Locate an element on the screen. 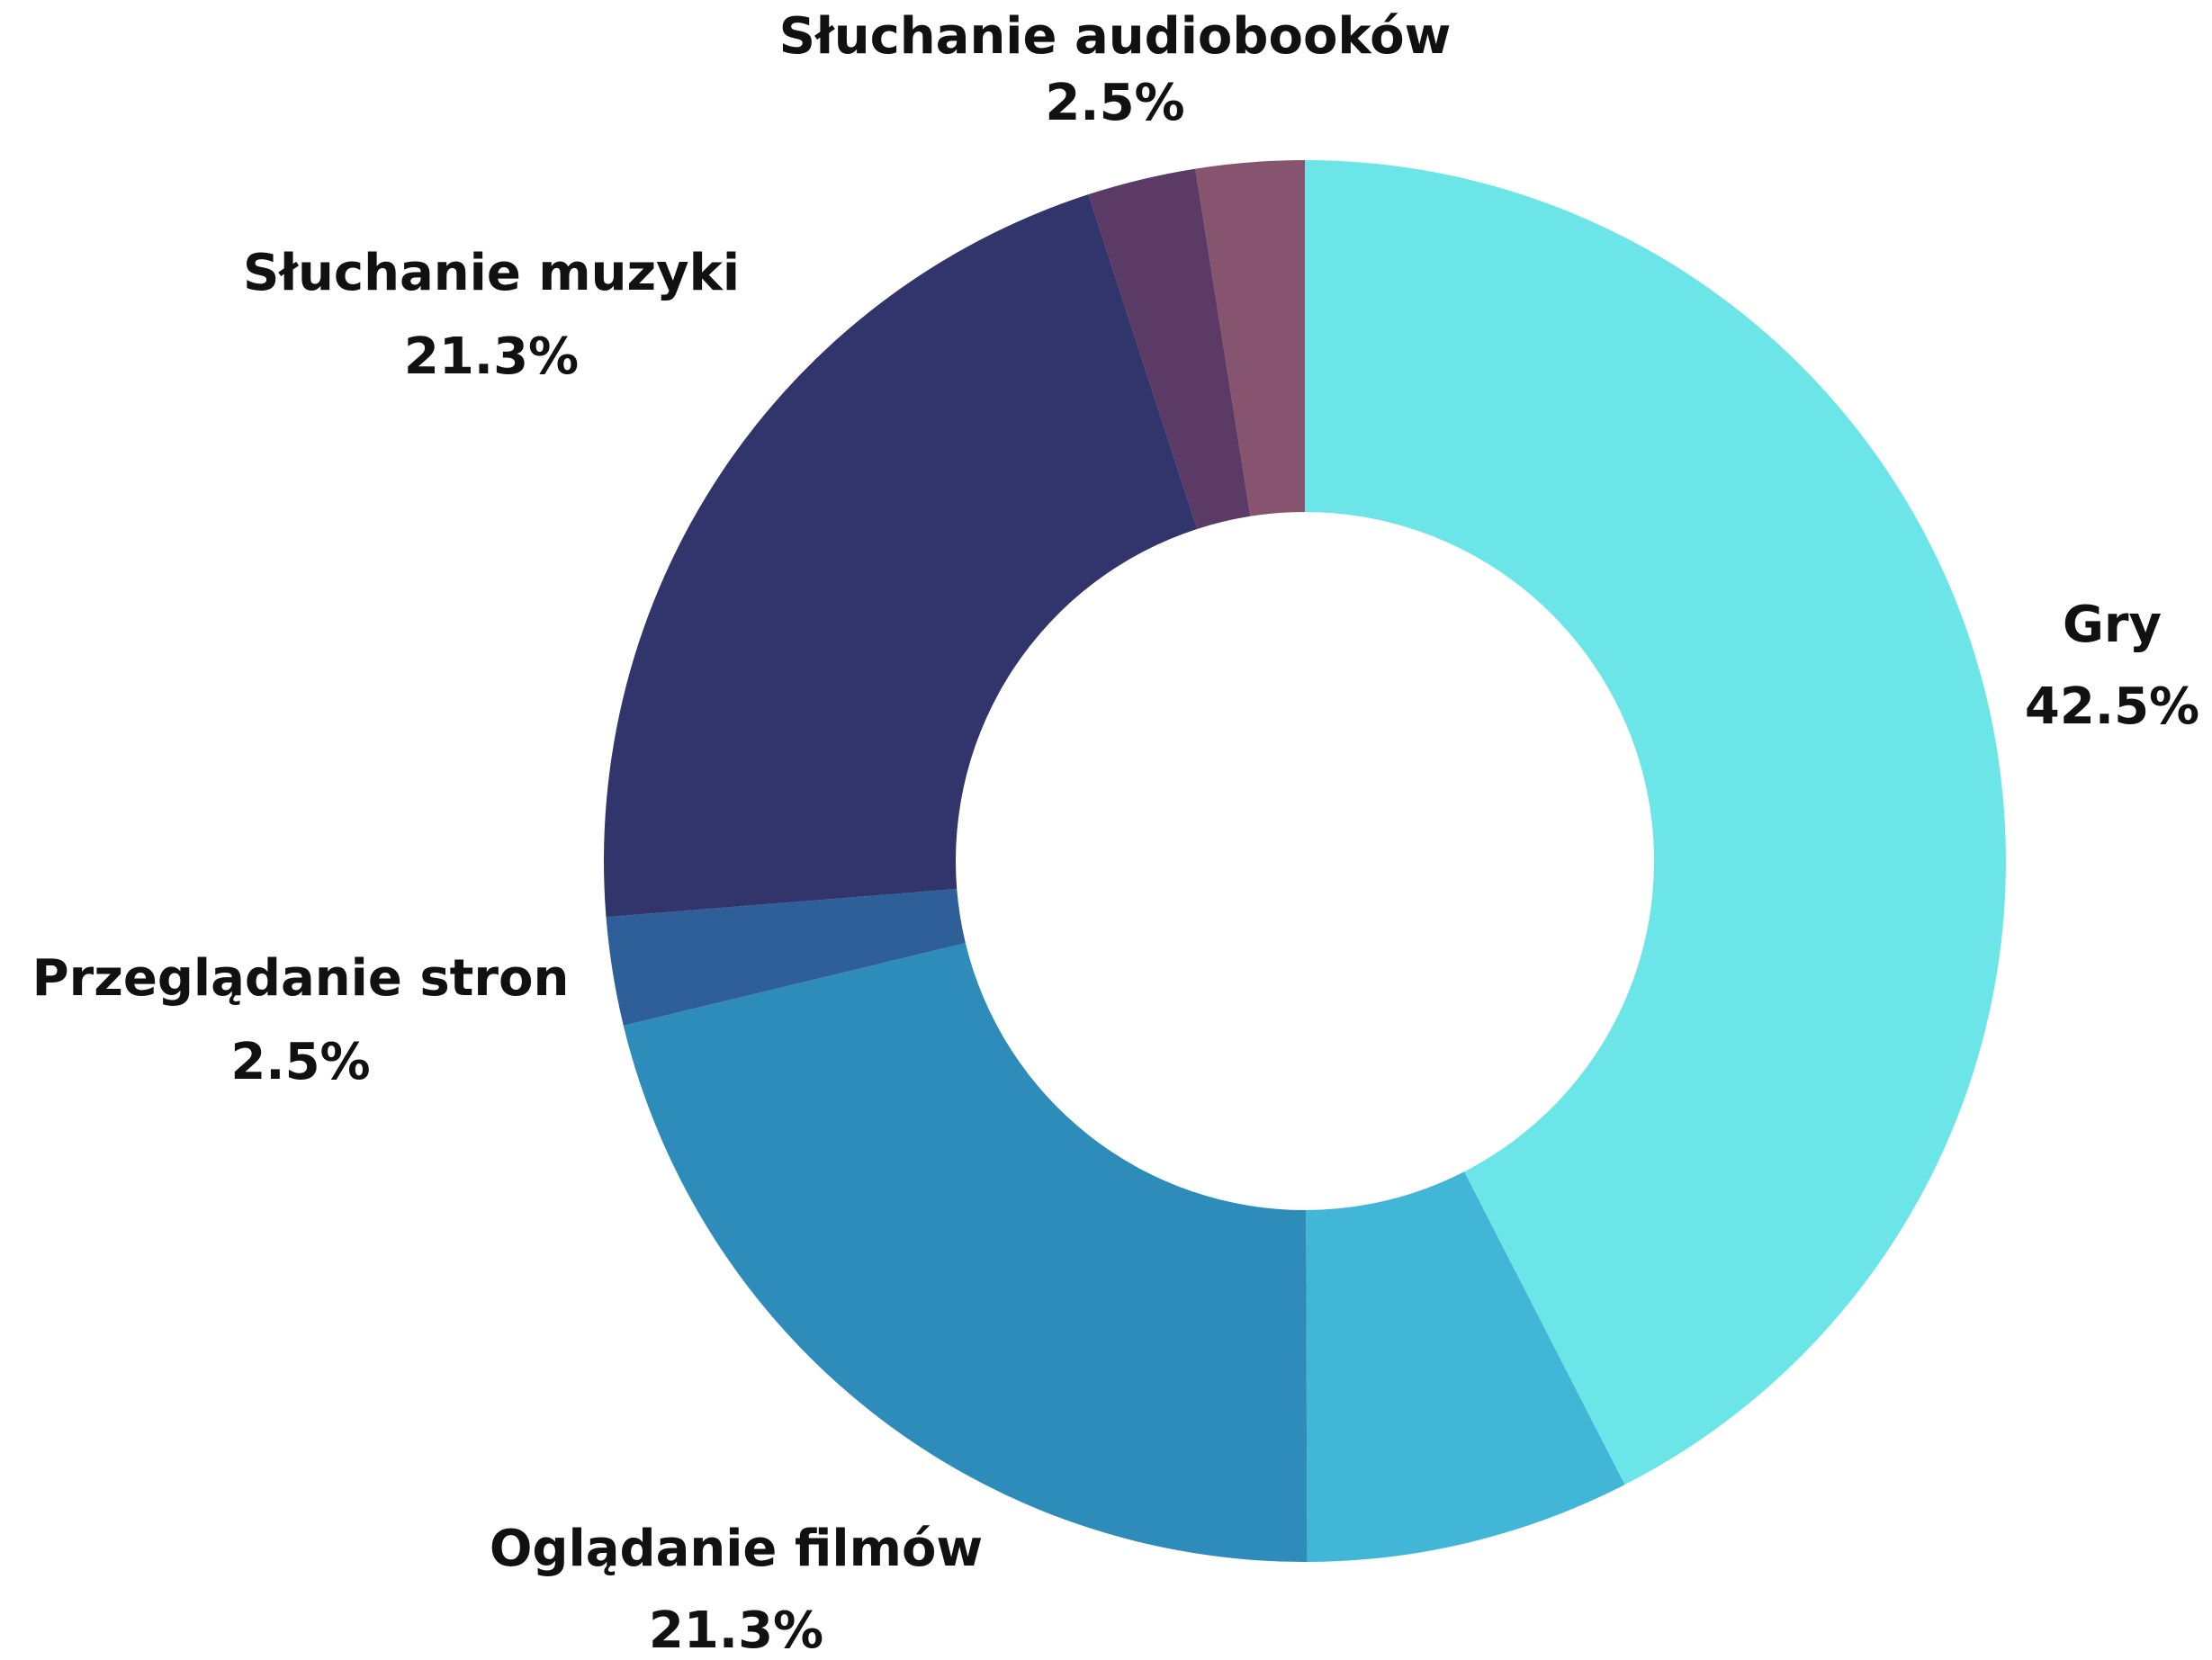 The image size is (2212, 1660). slice-label: Słuchanie audiobooków is located at coordinates (1115, 36).